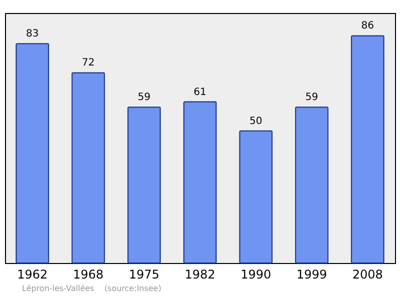 The image size is (400, 299). Describe the element at coordinates (367, 26) in the screenshot. I see `data-label: 86` at that location.